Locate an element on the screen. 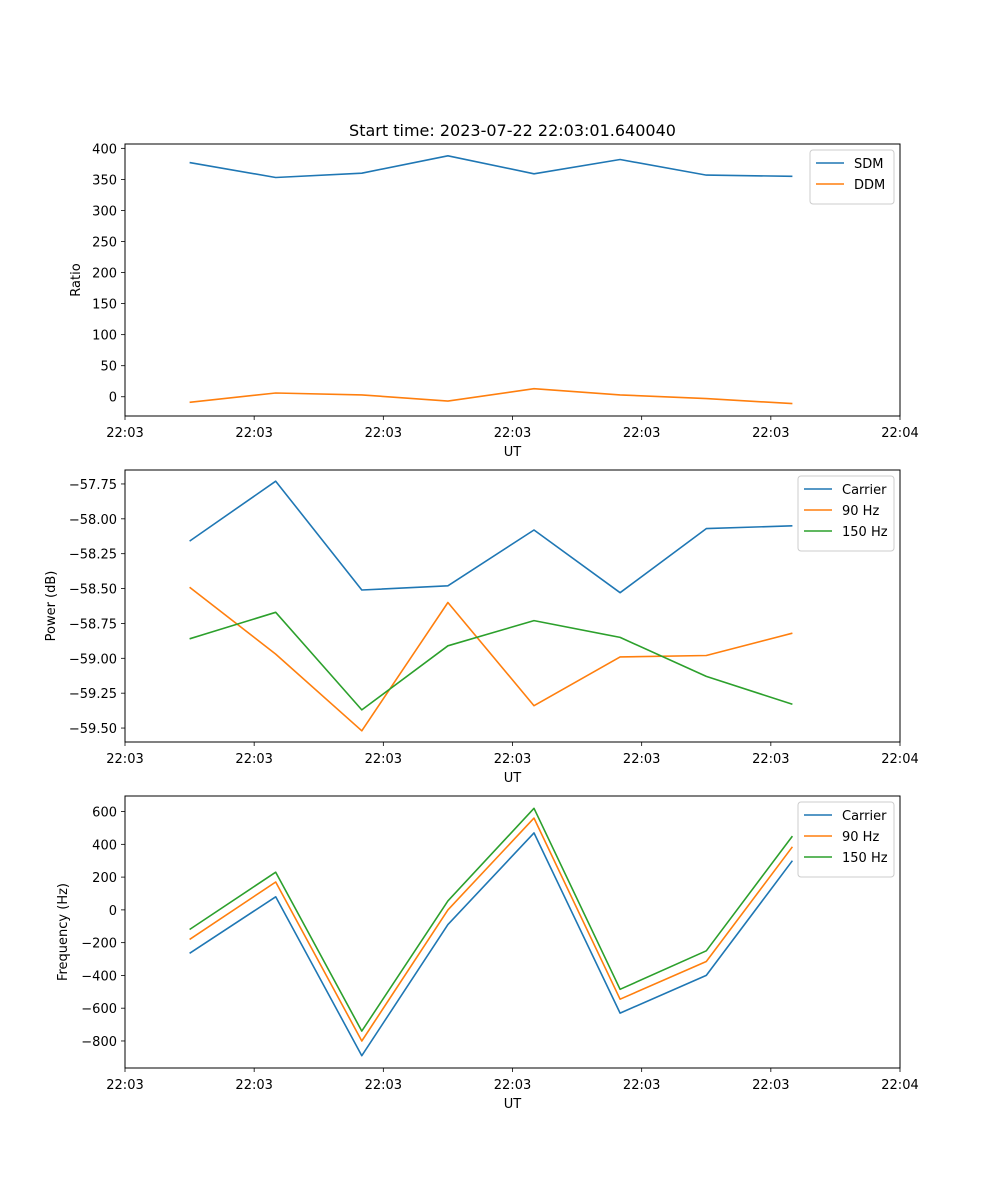  y-tick-label: −400 is located at coordinates (99, 976).